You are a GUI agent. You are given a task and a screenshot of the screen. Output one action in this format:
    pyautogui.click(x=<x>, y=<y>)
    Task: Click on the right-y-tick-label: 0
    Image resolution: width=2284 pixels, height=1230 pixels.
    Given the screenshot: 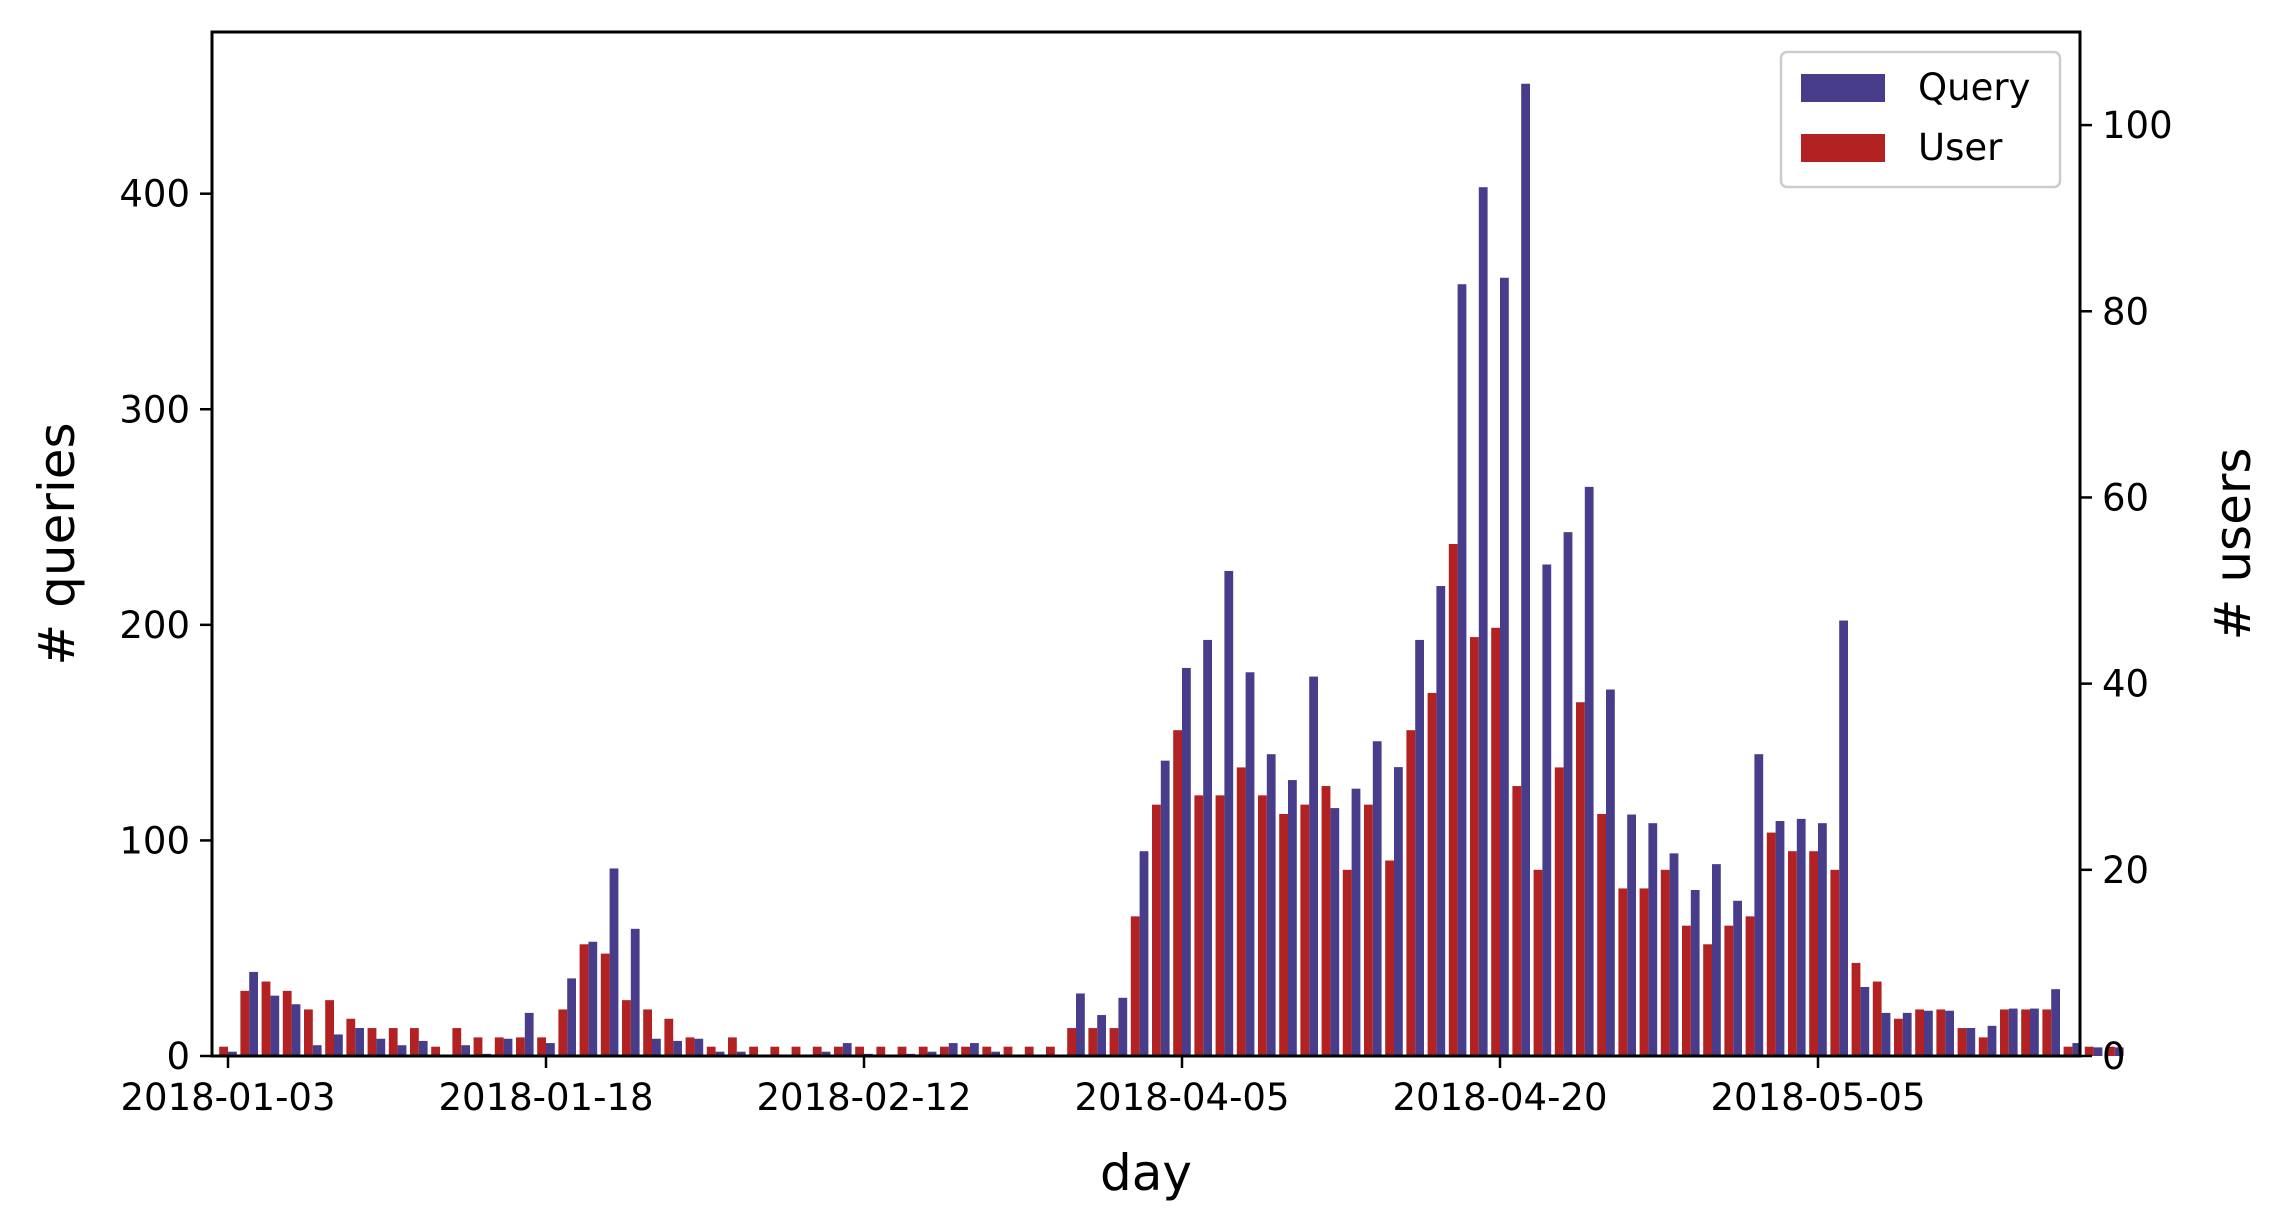 What is the action you would take?
    pyautogui.click(x=2114, y=1056)
    